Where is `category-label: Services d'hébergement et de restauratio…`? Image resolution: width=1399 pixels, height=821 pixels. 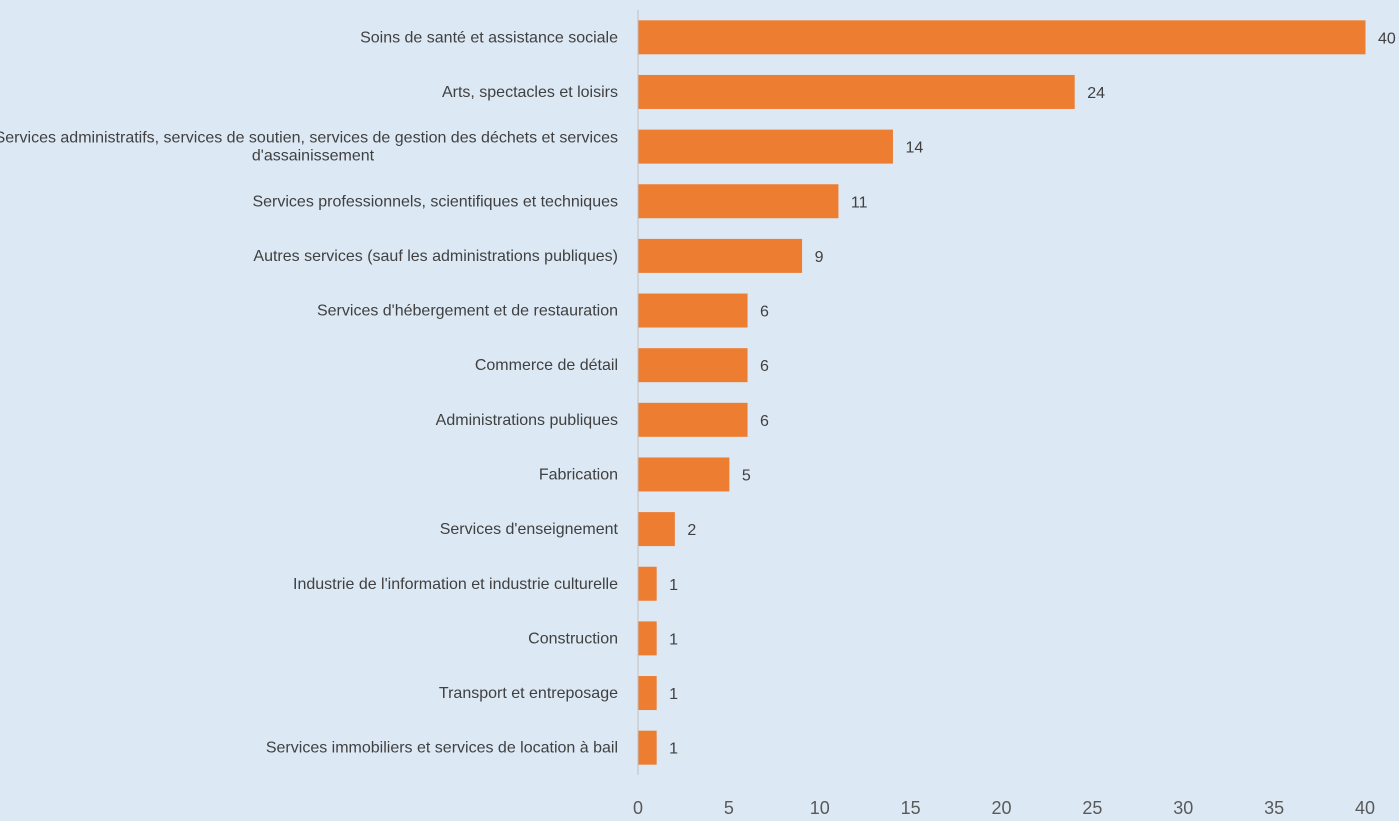 category-label: Services d'hébergement et de restauratio… is located at coordinates (467, 311).